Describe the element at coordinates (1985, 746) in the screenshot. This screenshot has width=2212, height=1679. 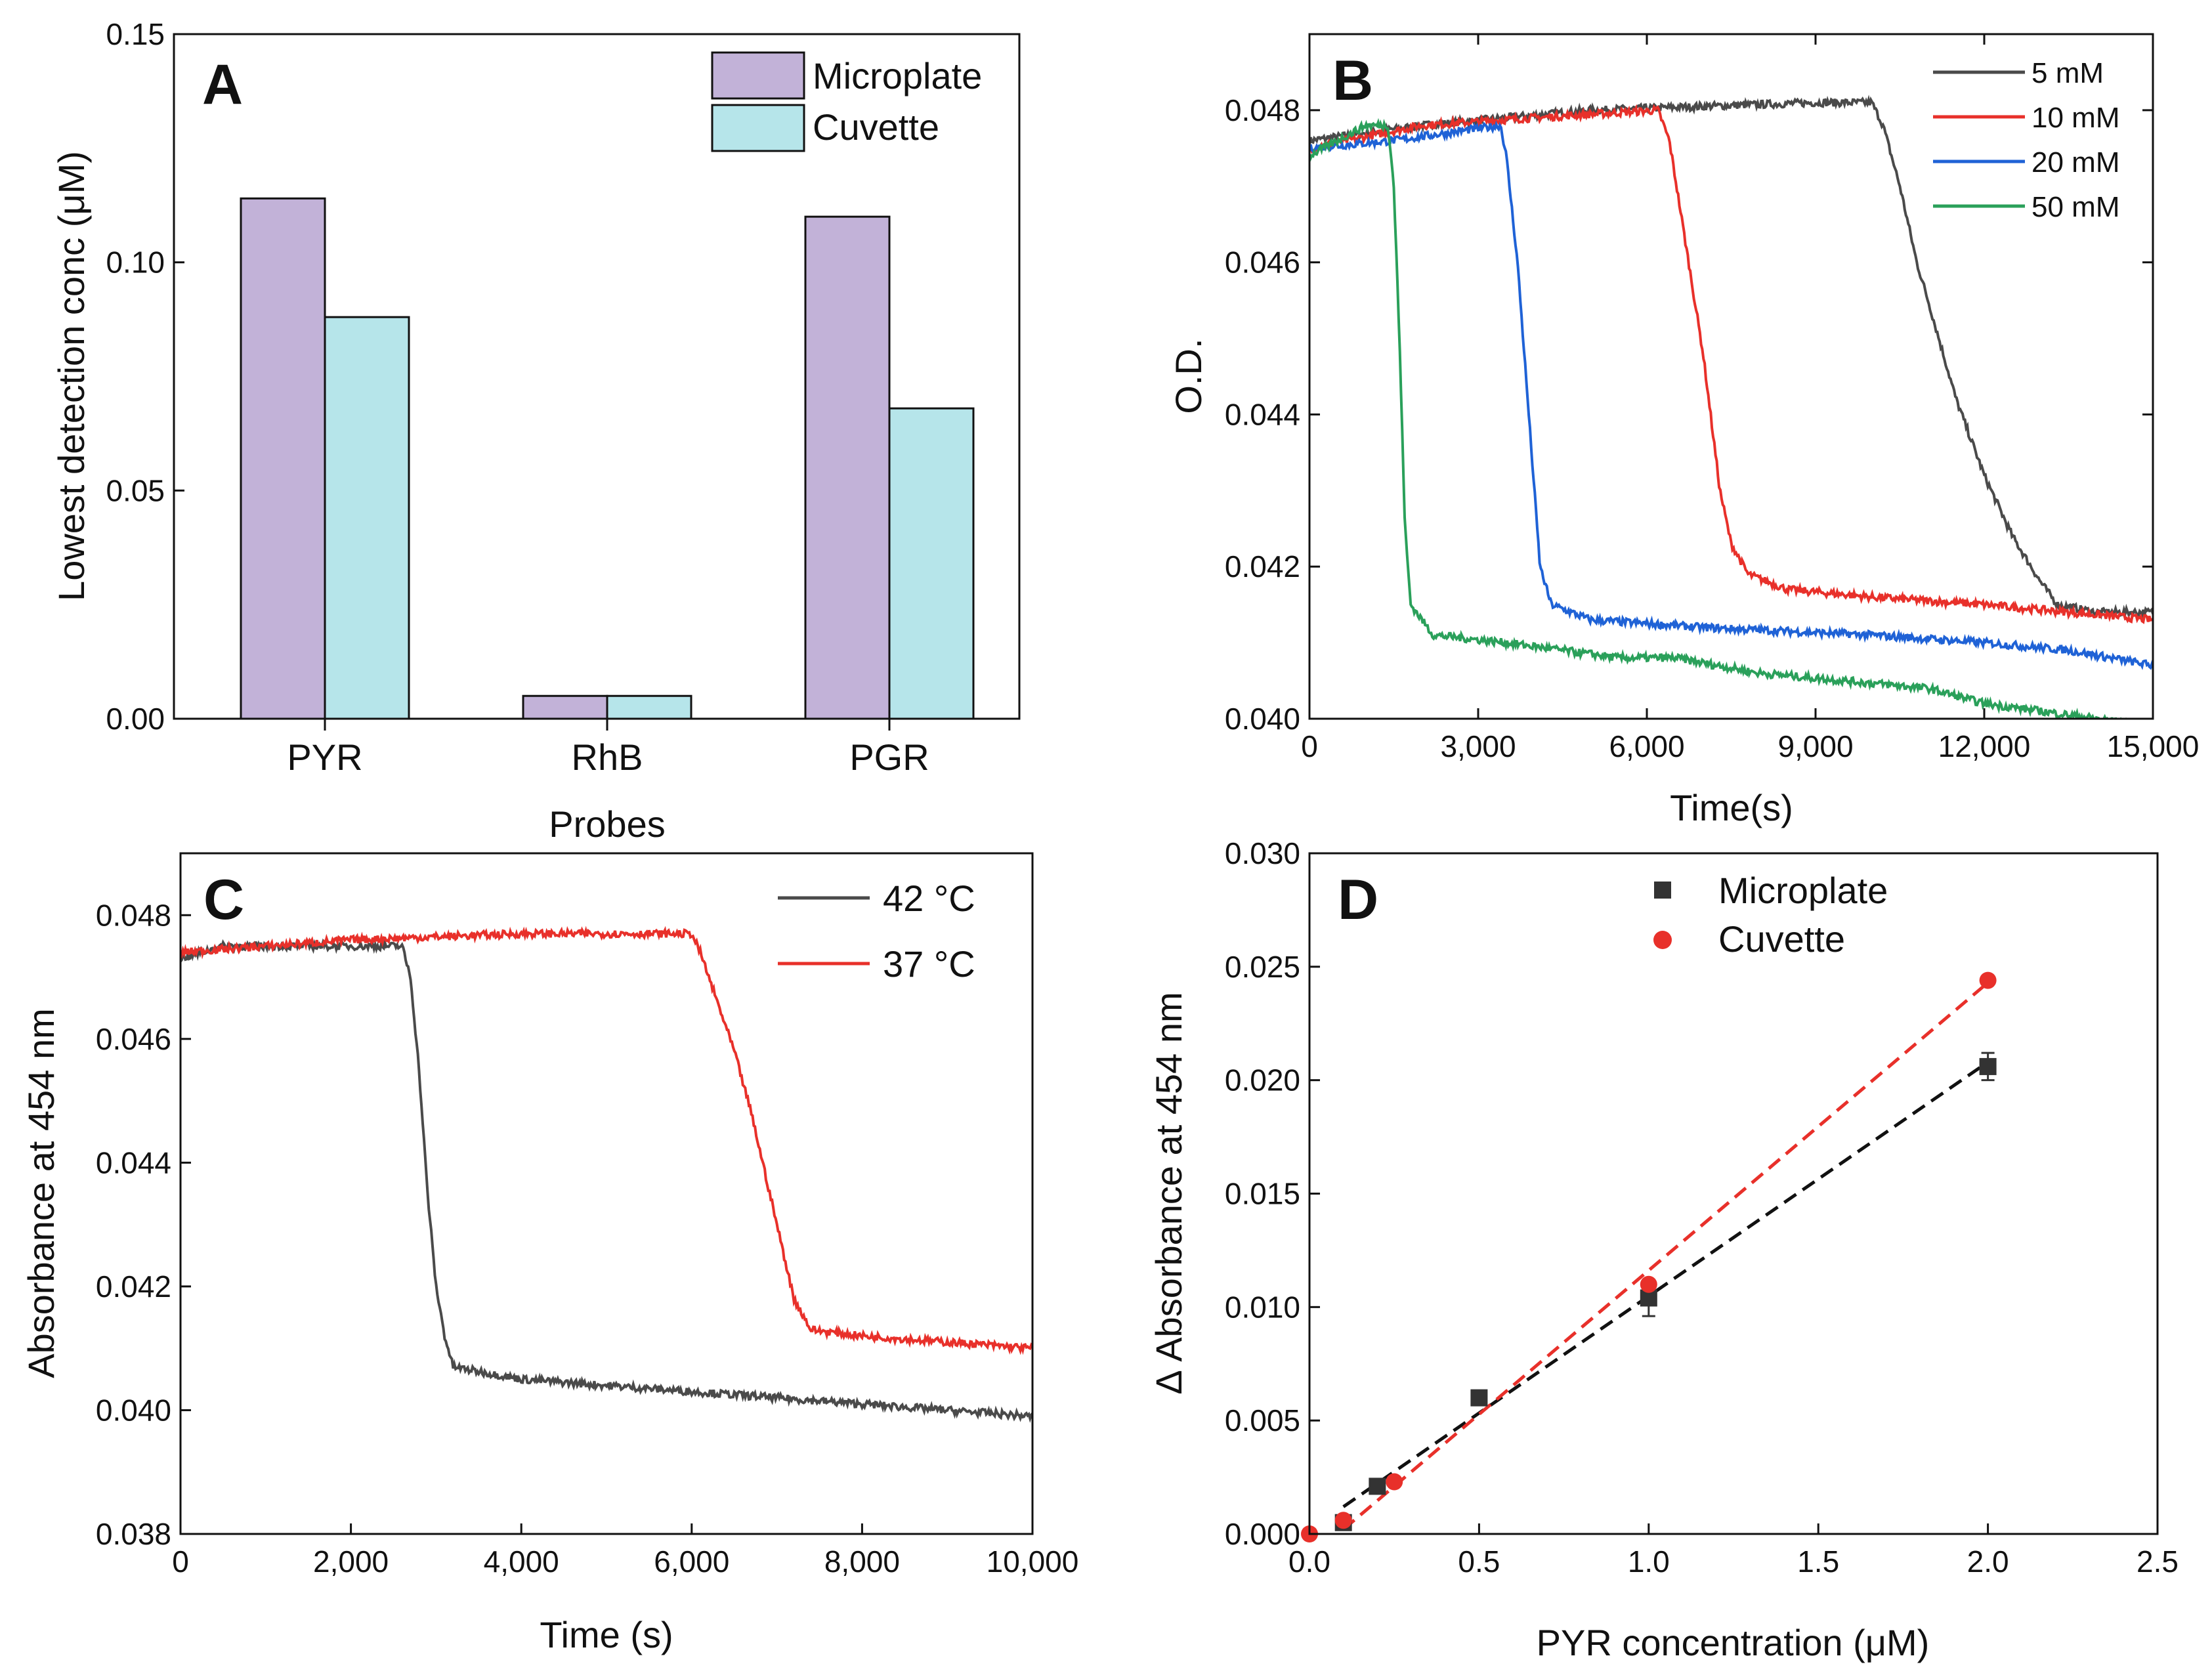
I see `panel-b-x-tick-label: 12,000` at that location.